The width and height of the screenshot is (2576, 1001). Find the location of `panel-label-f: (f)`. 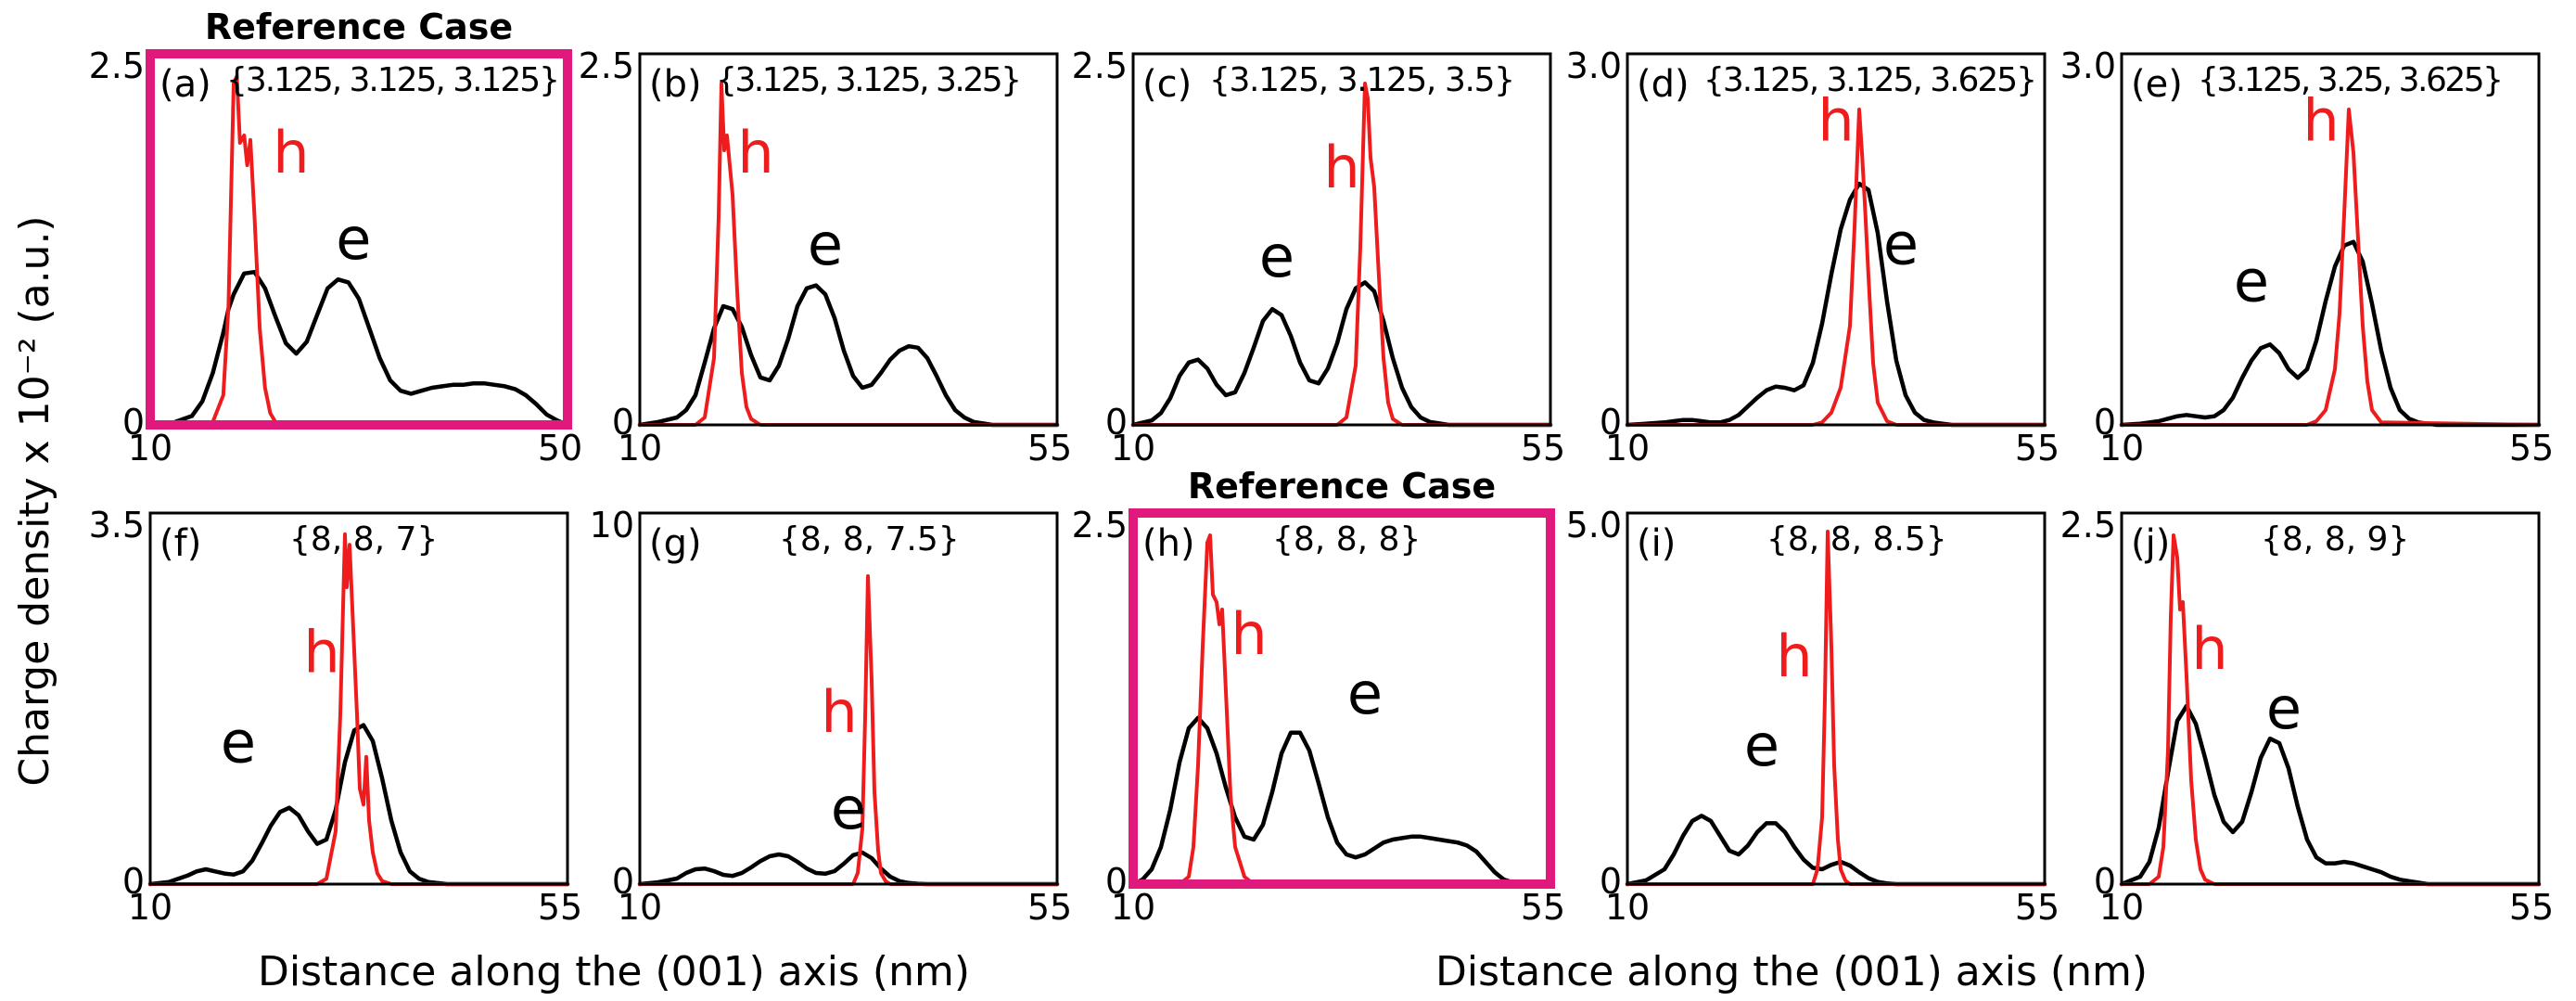

panel-label-f: (f) is located at coordinates (180, 543).